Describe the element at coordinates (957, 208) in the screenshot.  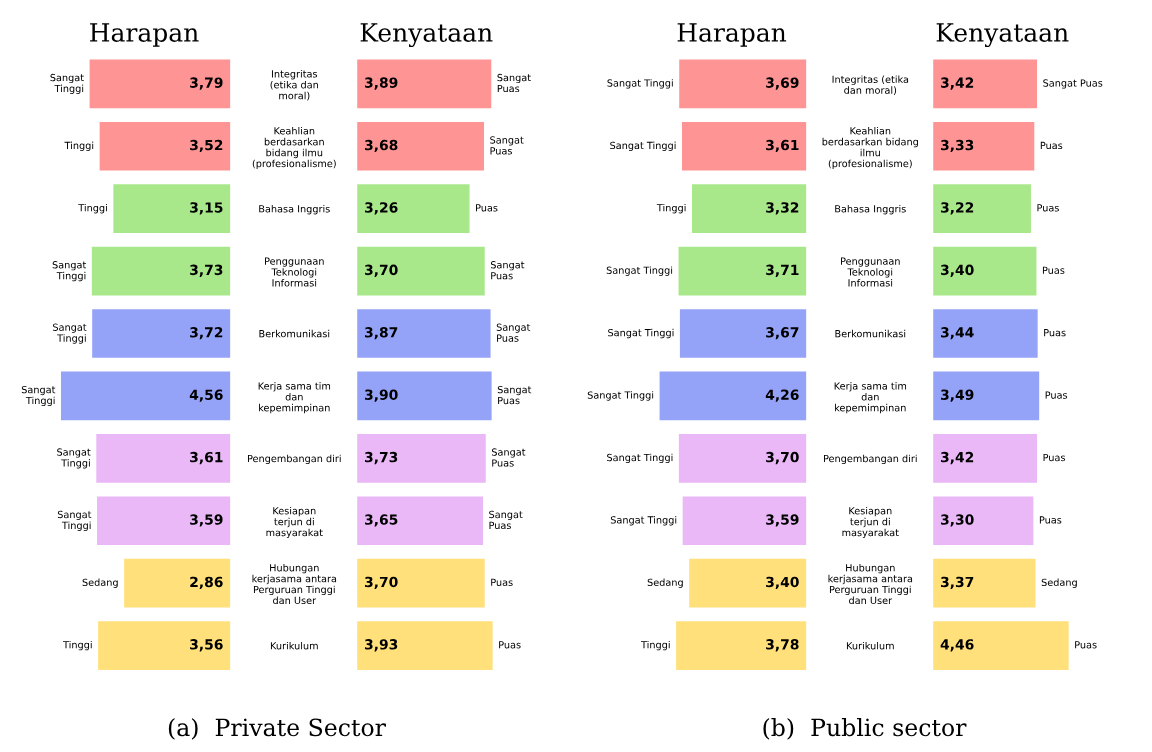
I see `data-label: 3,22` at that location.